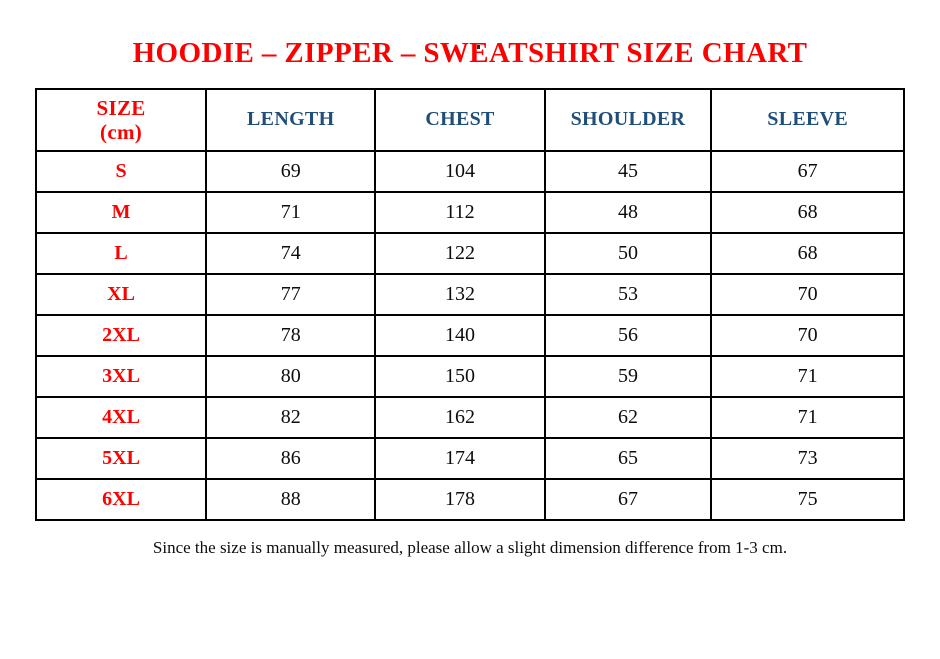  Describe the element at coordinates (460, 294) in the screenshot. I see `chest-cell: 132` at that location.